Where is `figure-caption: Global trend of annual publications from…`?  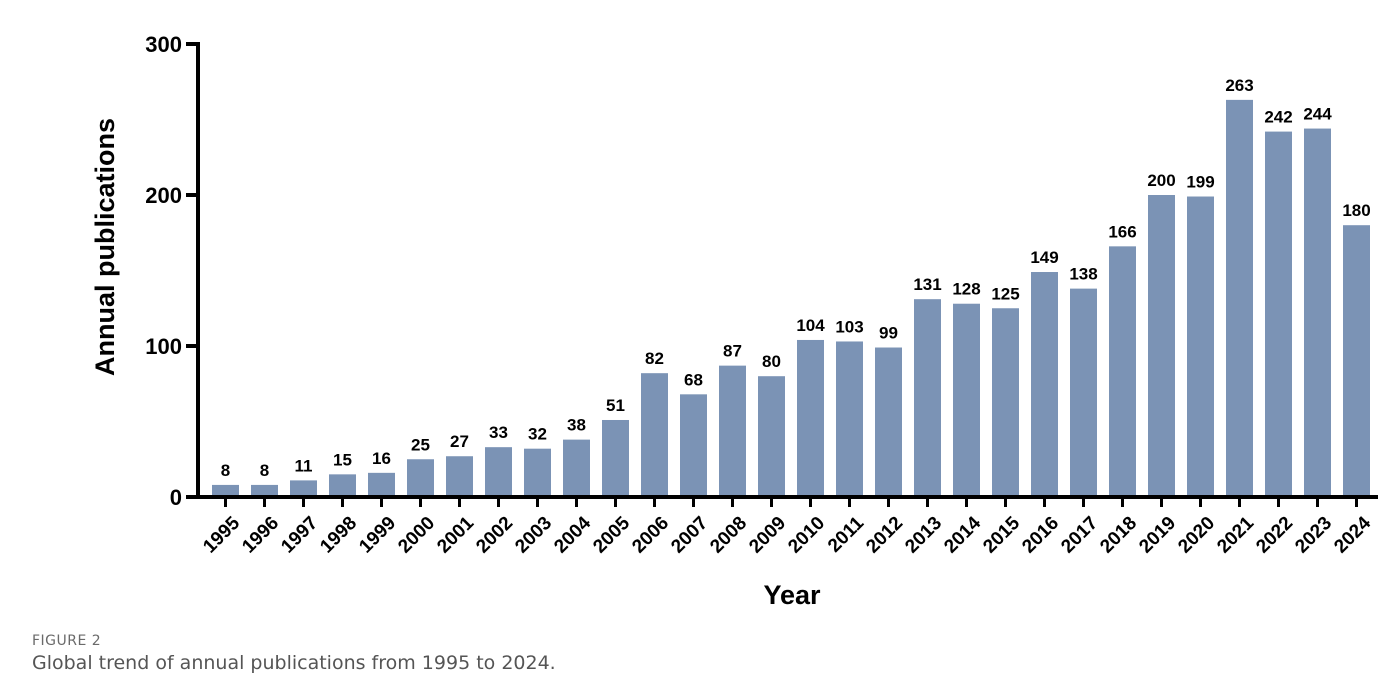
figure-caption: Global trend of annual publications from… is located at coordinates (294, 663).